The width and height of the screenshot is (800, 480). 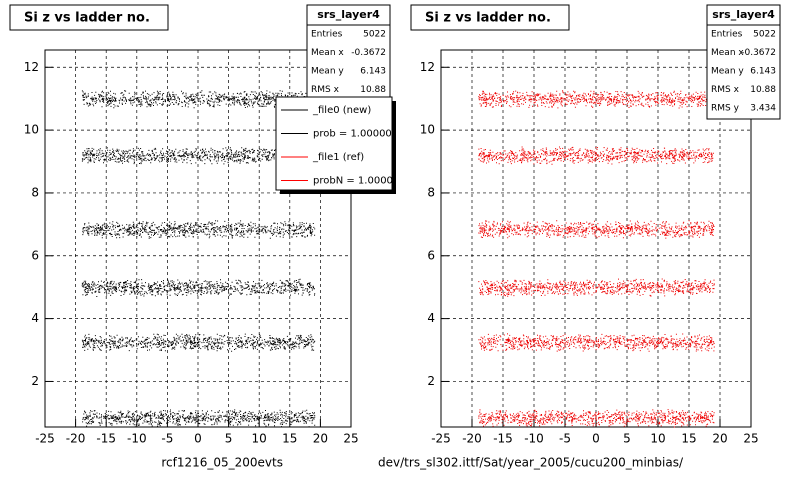 What do you see at coordinates (725, 109) in the screenshot?
I see `stats-label: RMS y` at bounding box center [725, 109].